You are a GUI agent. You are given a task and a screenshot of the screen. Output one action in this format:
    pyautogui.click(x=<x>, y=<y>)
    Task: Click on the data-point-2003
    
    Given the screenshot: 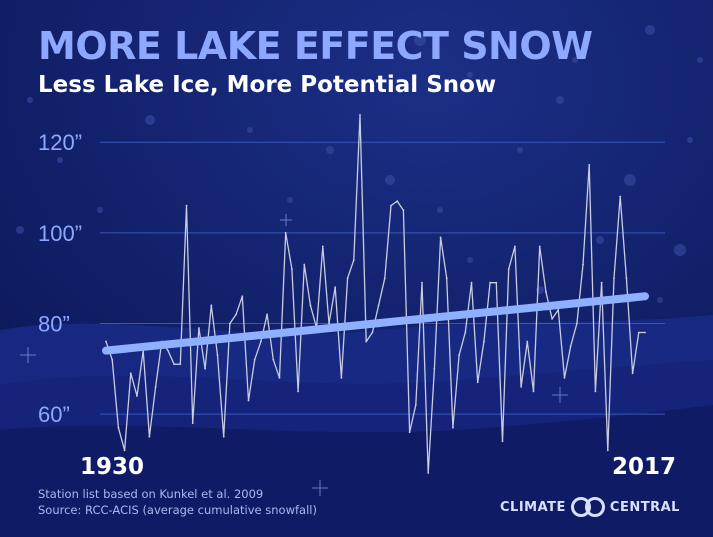 What is the action you would take?
    pyautogui.click(x=558, y=309)
    